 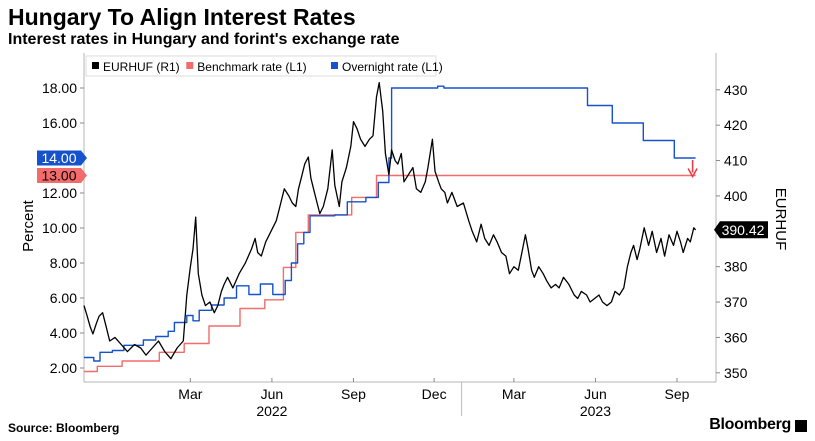 What do you see at coordinates (736, 302) in the screenshot?
I see `y-right-tick-label: 370` at bounding box center [736, 302].